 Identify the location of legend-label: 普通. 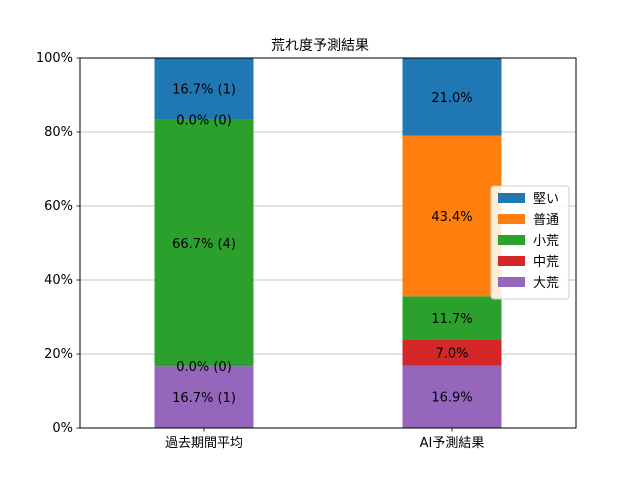
(546, 220).